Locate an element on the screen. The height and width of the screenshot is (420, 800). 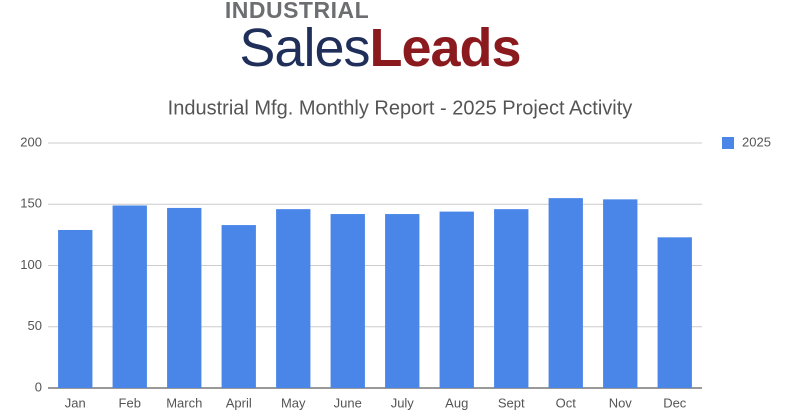
y-tick-label: 50 is located at coordinates (35, 325).